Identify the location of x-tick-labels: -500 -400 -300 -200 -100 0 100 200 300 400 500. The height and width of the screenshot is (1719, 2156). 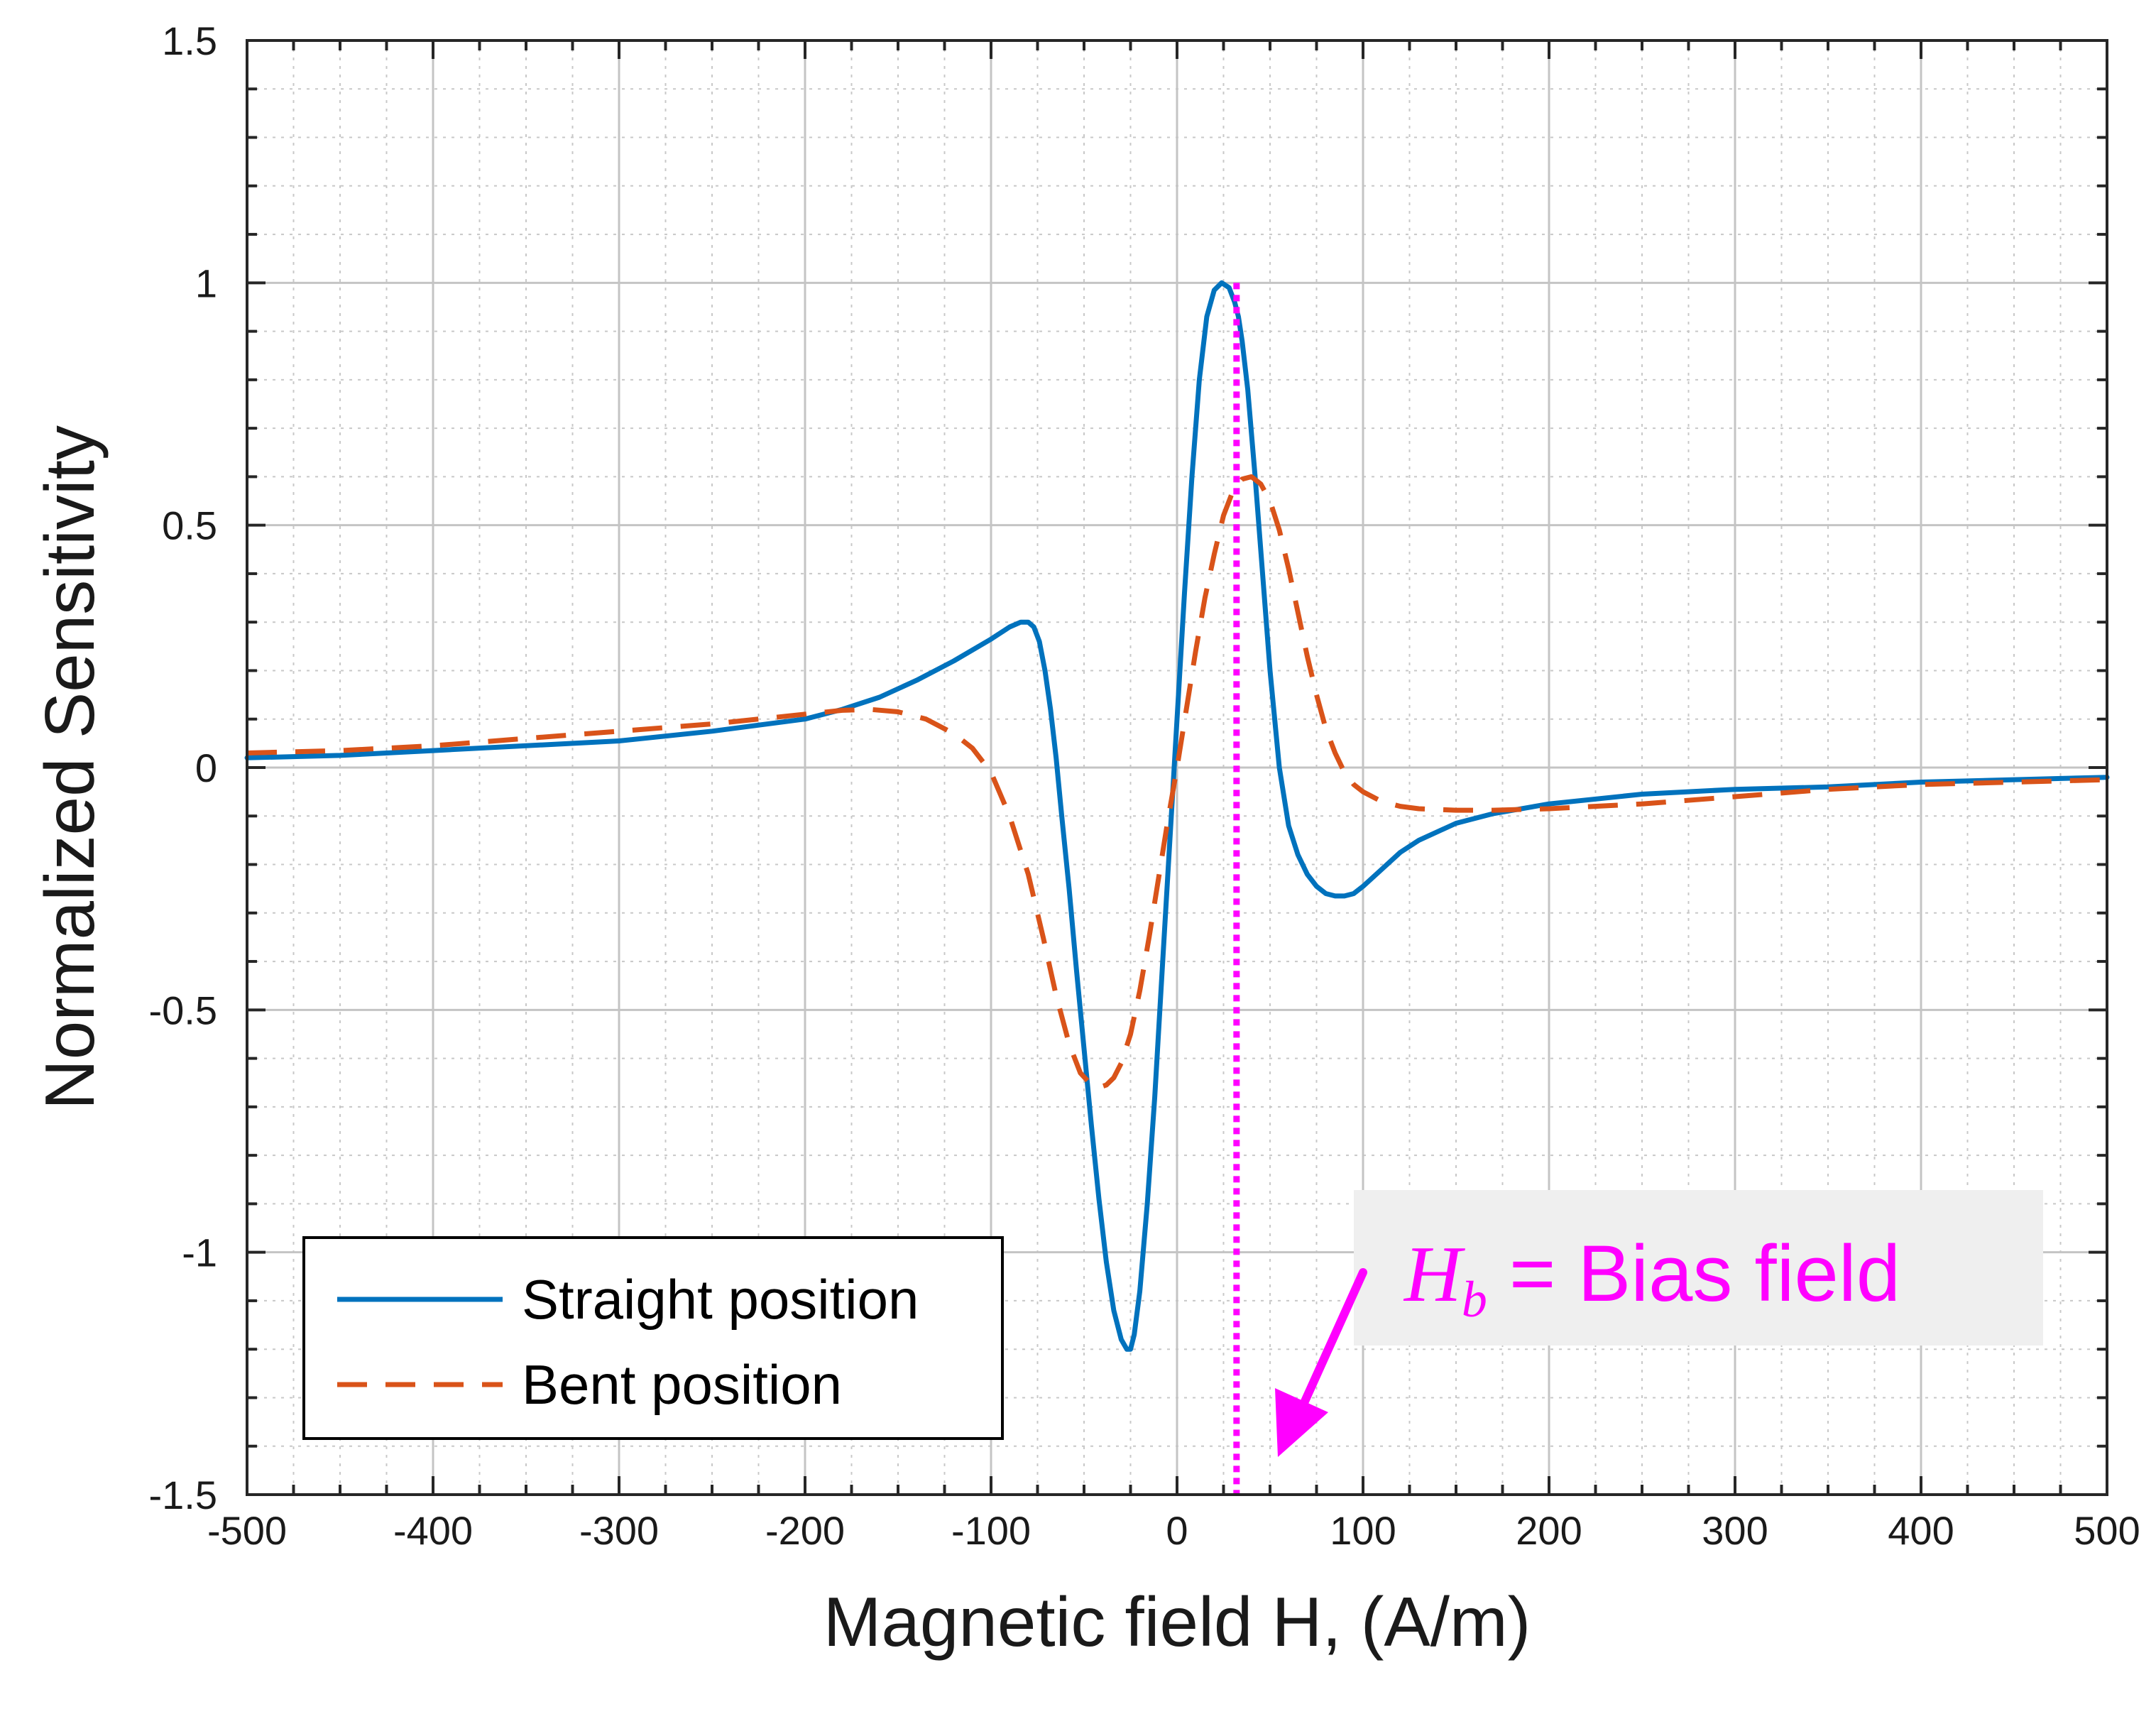
(1173, 1531).